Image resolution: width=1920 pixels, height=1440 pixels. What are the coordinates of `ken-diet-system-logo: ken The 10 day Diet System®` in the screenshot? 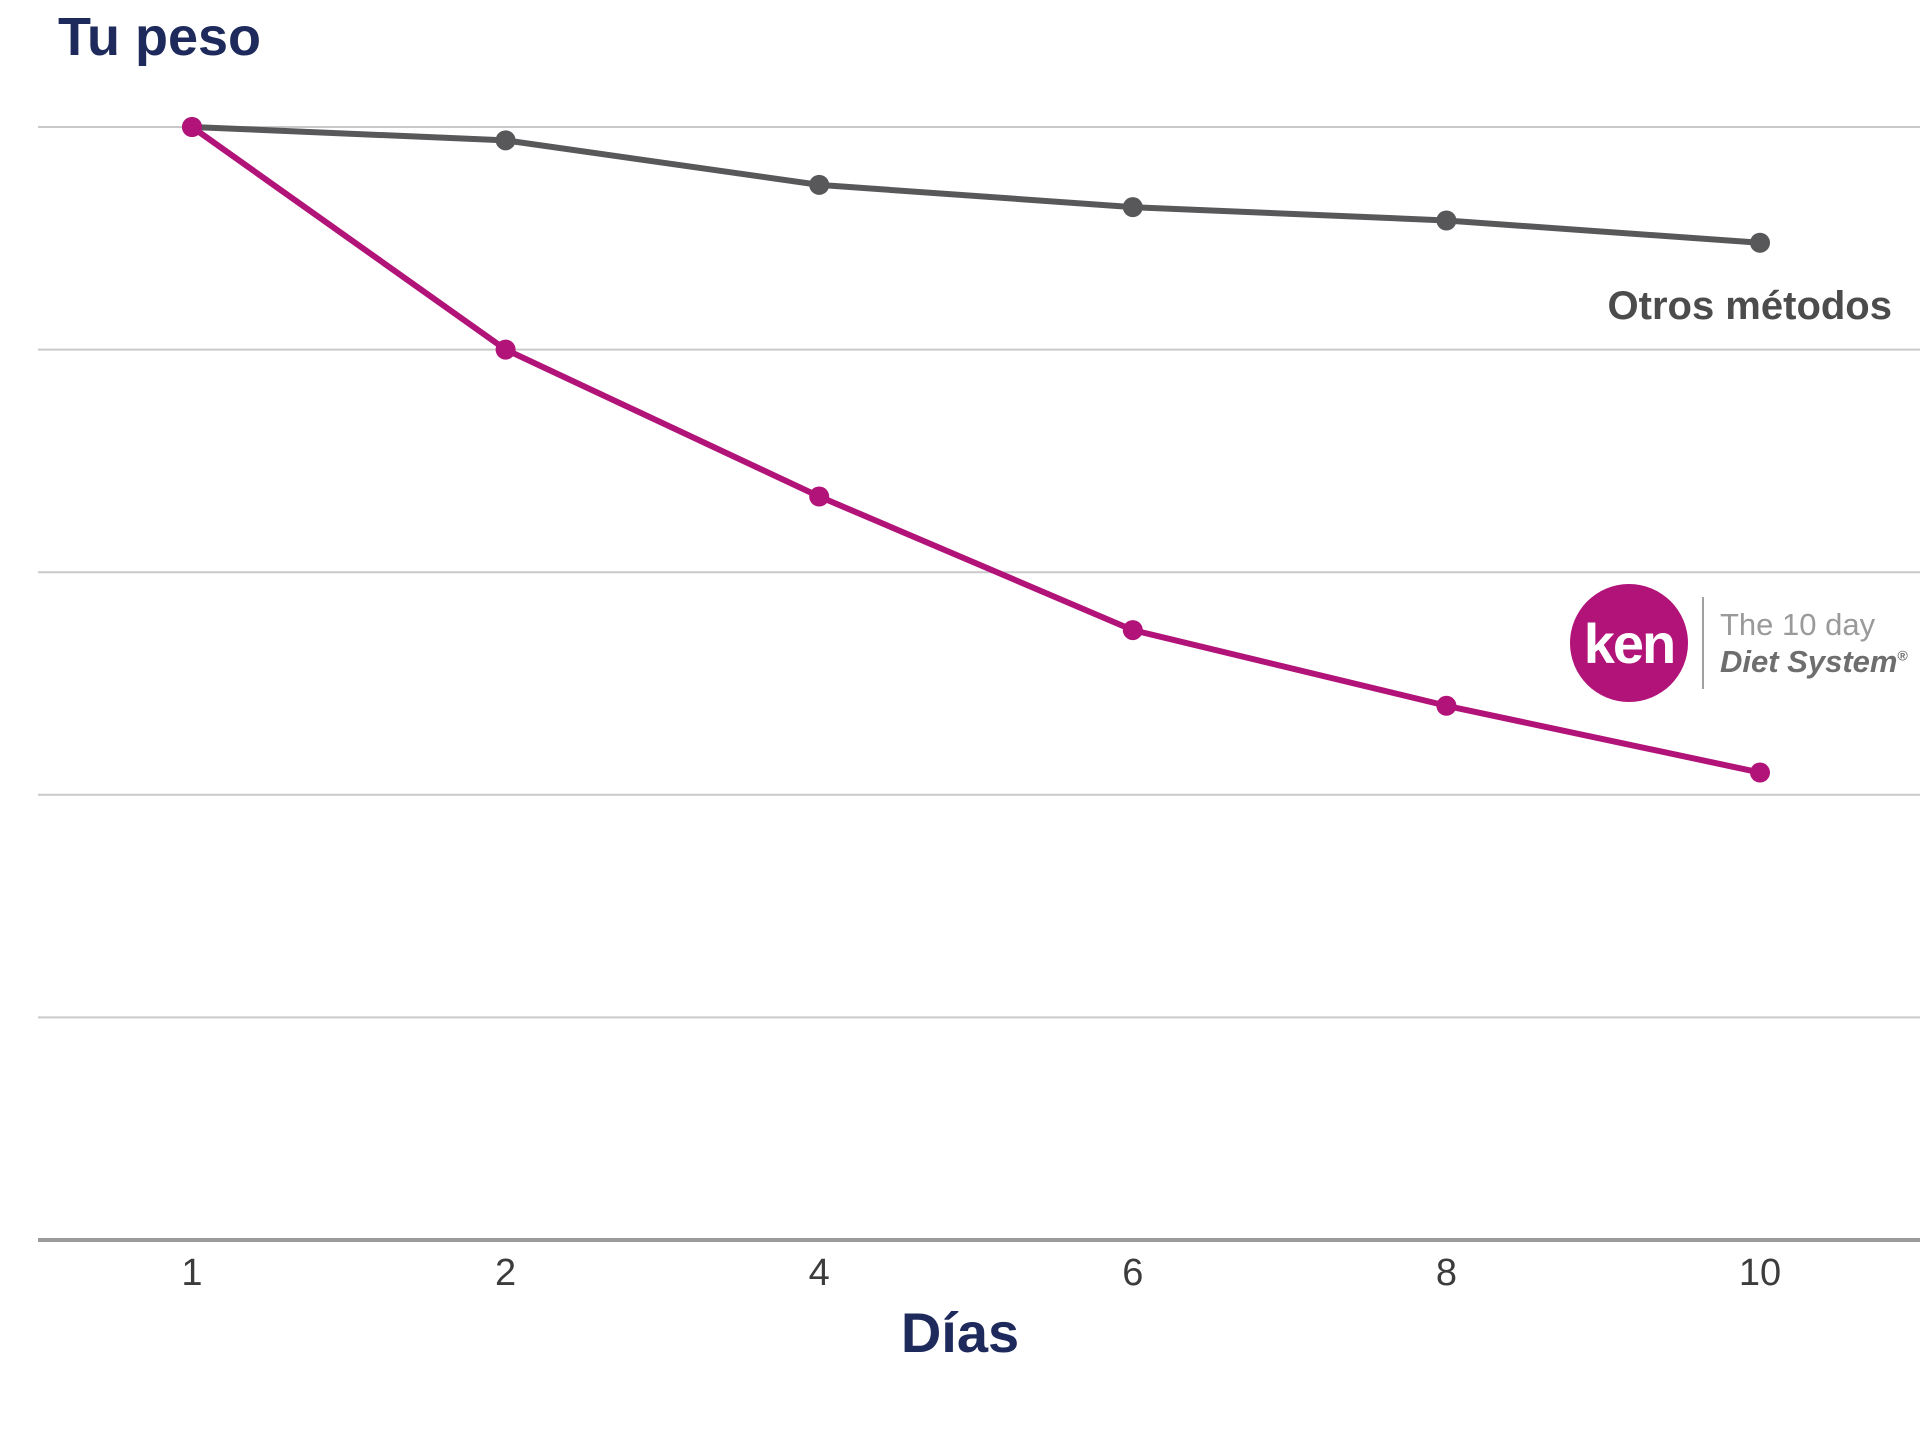 It's located at (1739, 643).